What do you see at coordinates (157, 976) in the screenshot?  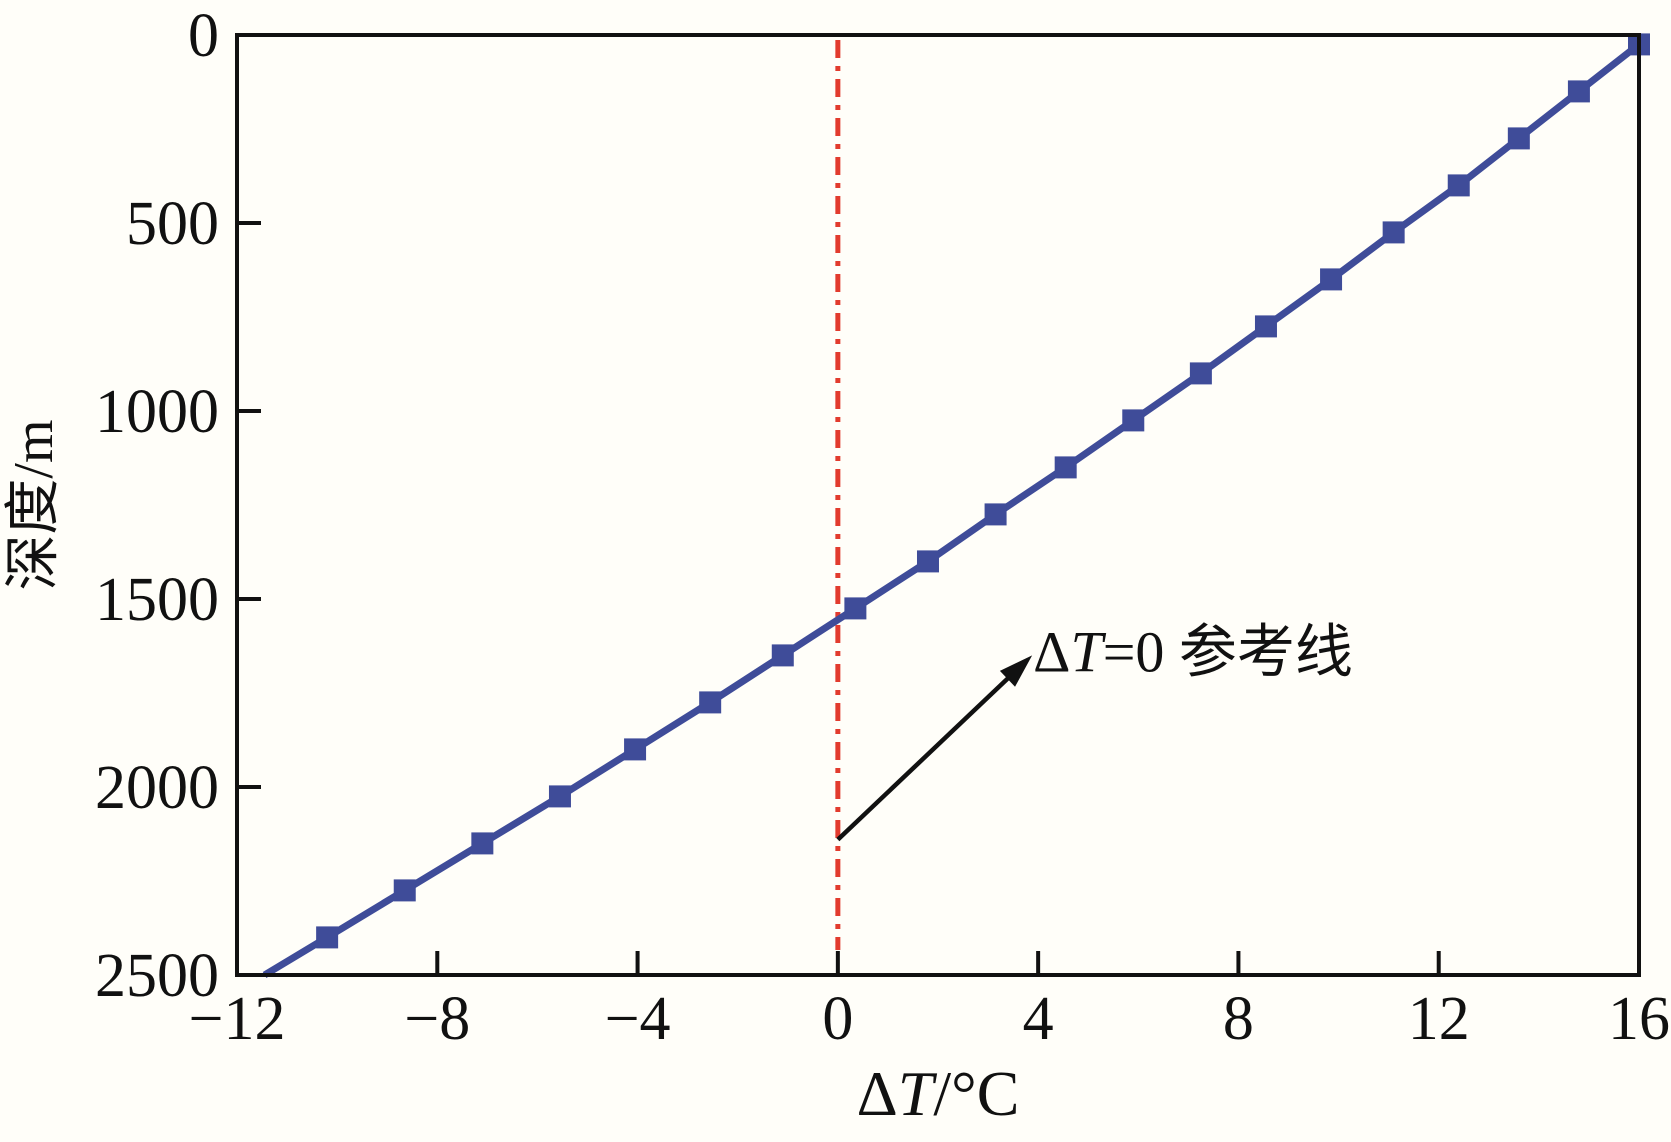 I see `y-tick-label: 2500` at bounding box center [157, 976].